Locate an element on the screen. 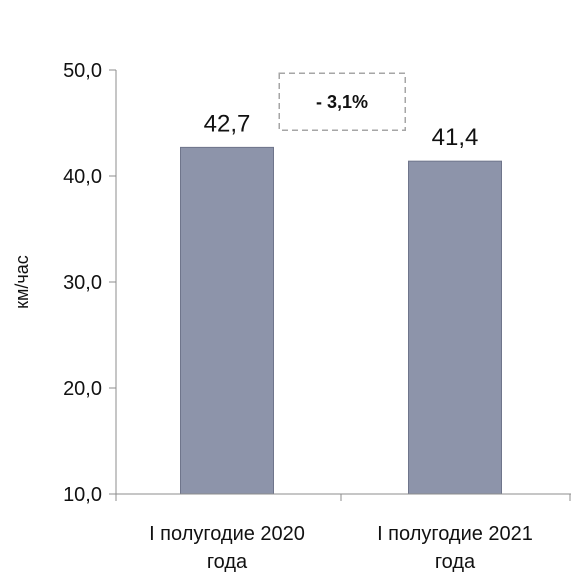 Image resolution: width=571 pixels, height=574 pixels. change-annotation-box is located at coordinates (342, 101).